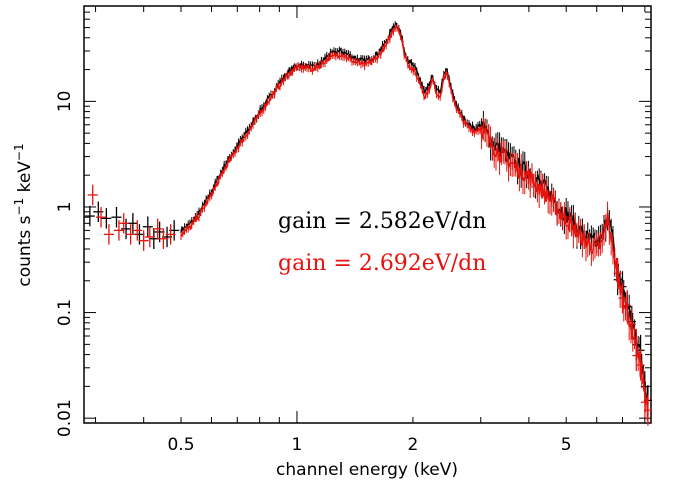 The height and width of the screenshot is (495, 683). I want to click on annotation-red: gain = 2.692eV/dn, so click(382, 263).